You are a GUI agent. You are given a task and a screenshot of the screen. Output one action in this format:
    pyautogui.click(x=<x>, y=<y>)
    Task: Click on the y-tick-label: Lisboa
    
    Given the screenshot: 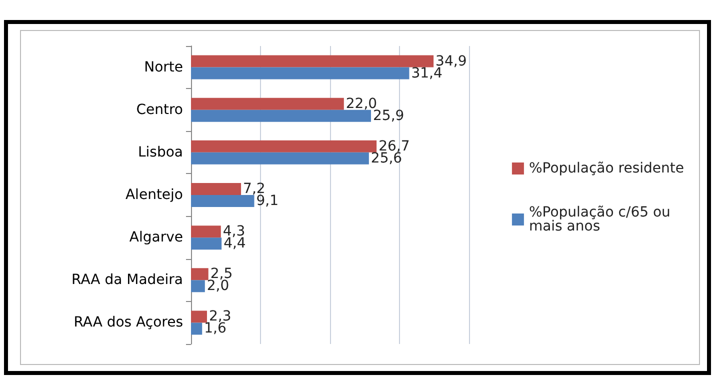 What is the action you would take?
    pyautogui.click(x=160, y=152)
    